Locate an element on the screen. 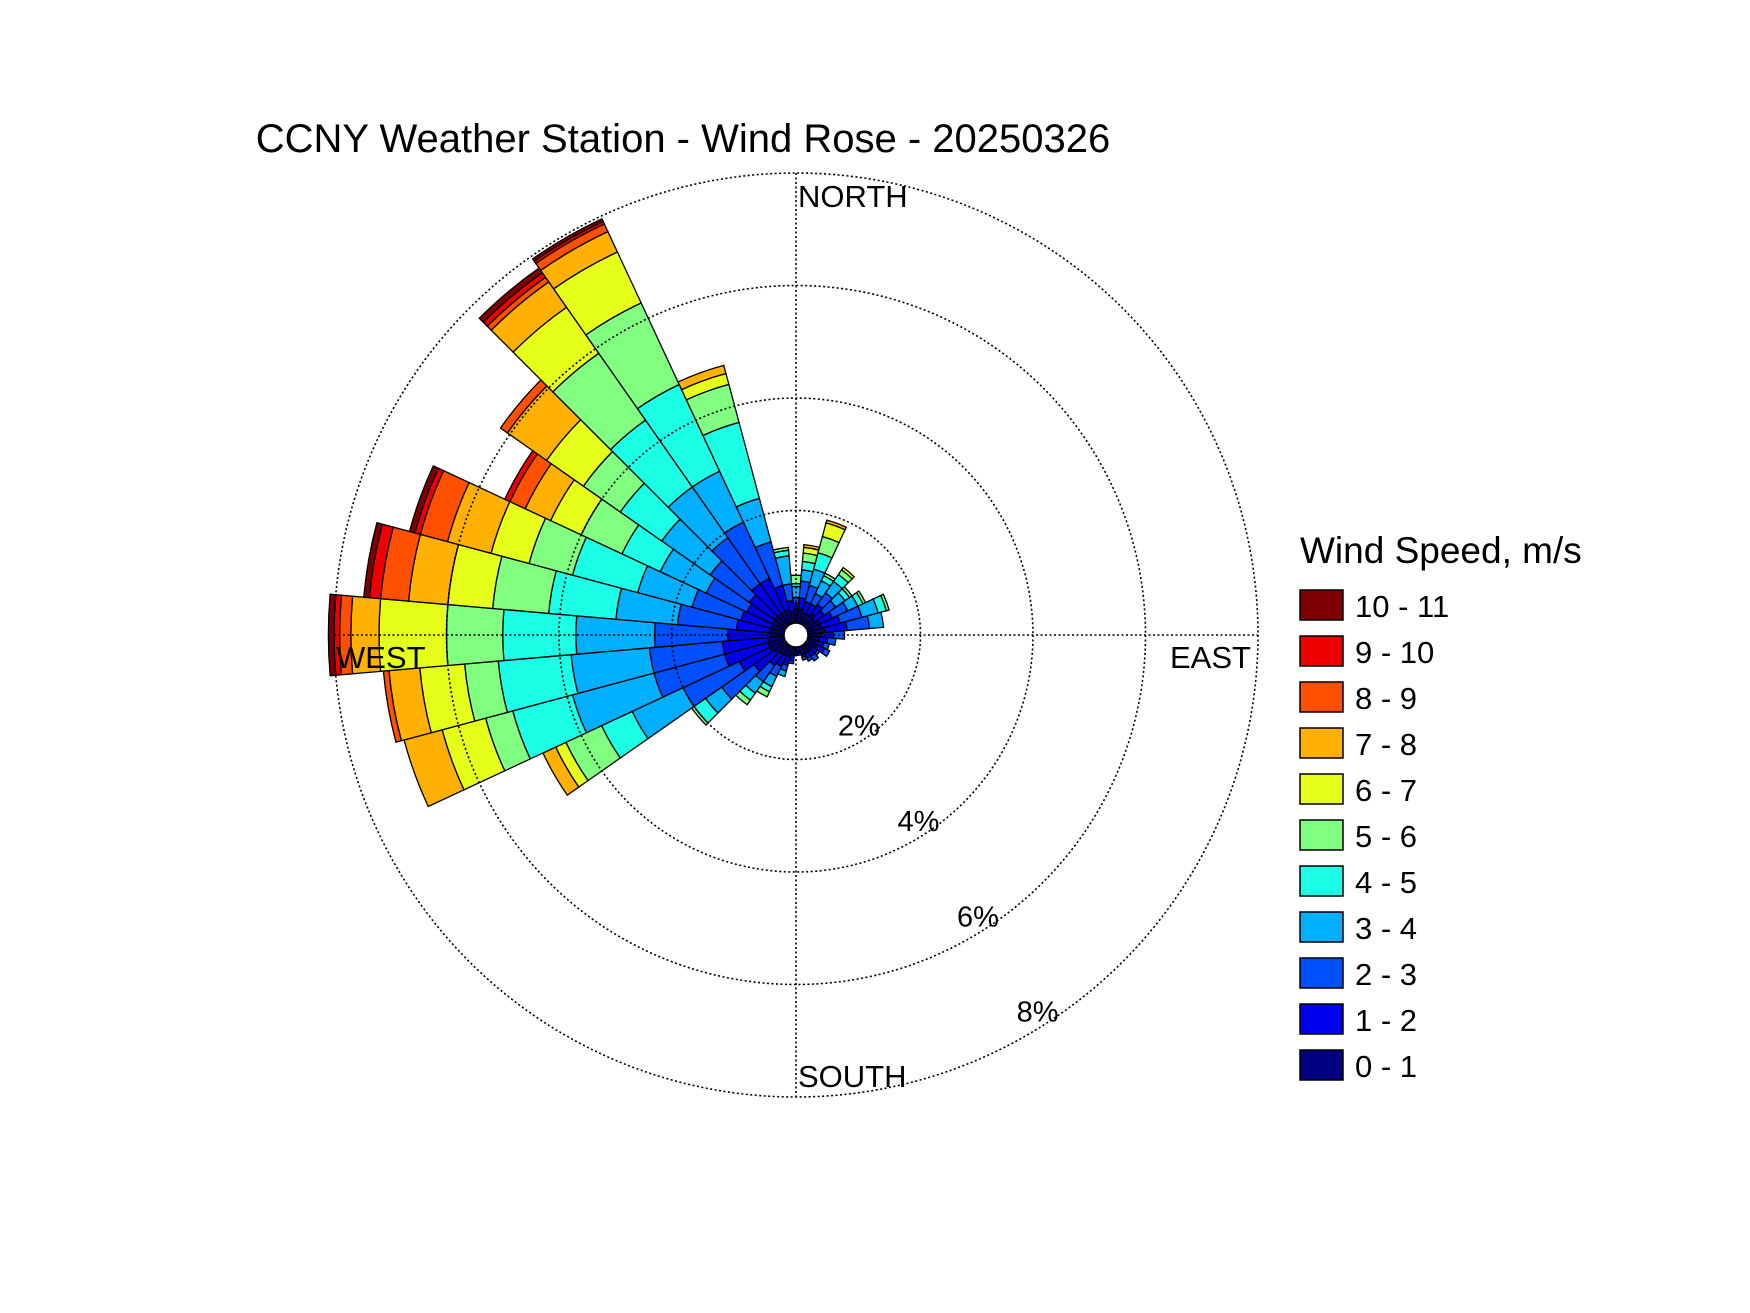 This screenshot has height=1313, width=1750. north-label: NORTH is located at coordinates (853, 196).